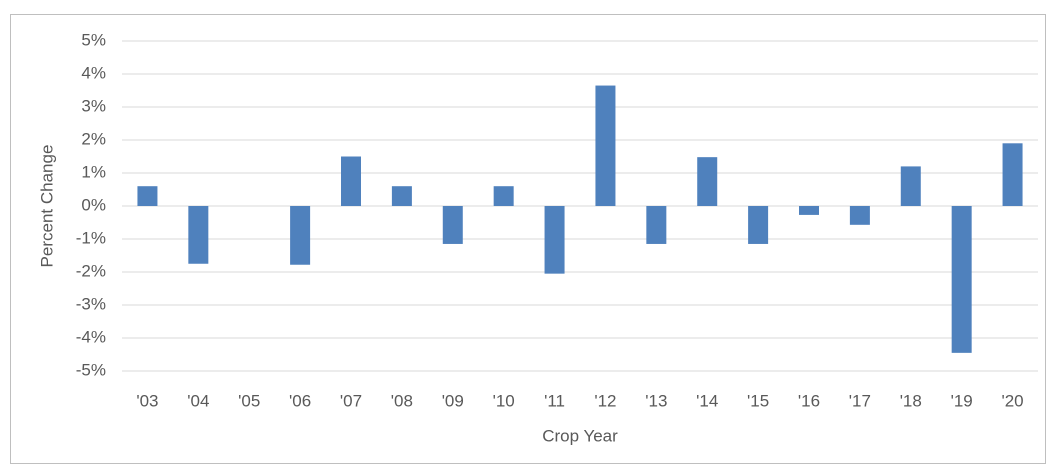 This screenshot has height=464, width=1047. Describe the element at coordinates (93, 138) in the screenshot. I see `y-tick-label: 2%` at that location.